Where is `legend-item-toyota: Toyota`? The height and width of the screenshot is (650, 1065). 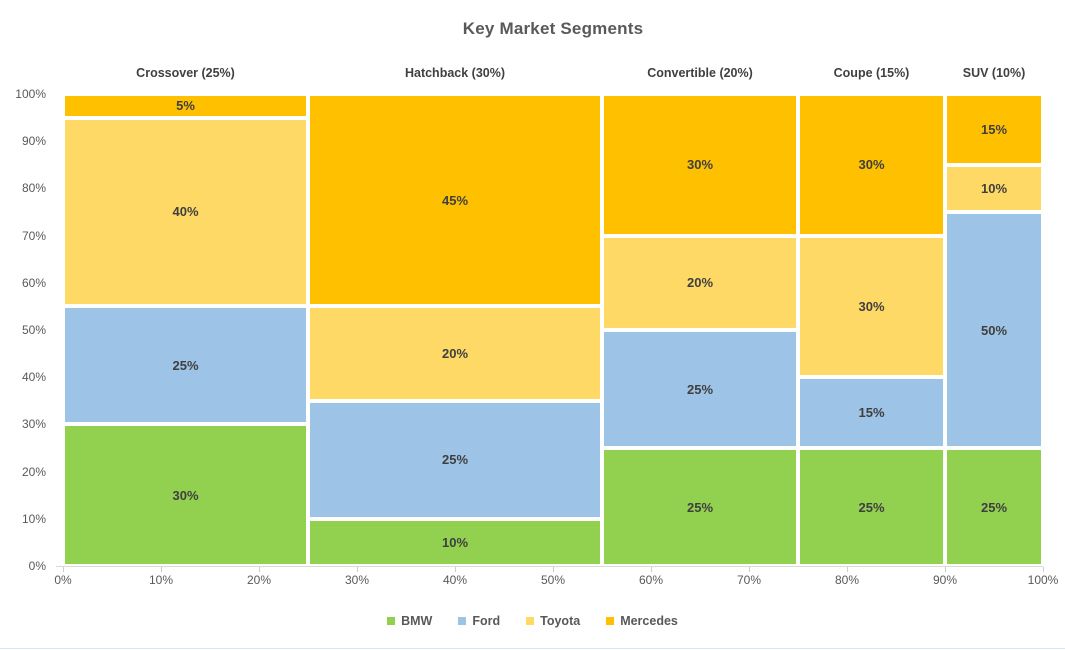
legend-item-toyota: Toyota is located at coordinates (553, 621).